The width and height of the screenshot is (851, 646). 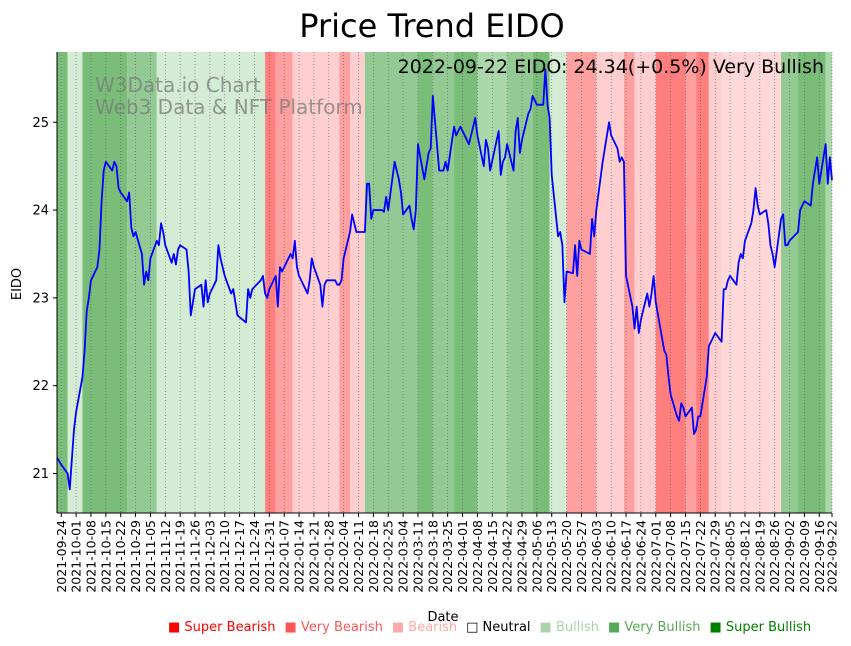 I want to click on legend-label: Very Bullish, so click(x=660, y=627).